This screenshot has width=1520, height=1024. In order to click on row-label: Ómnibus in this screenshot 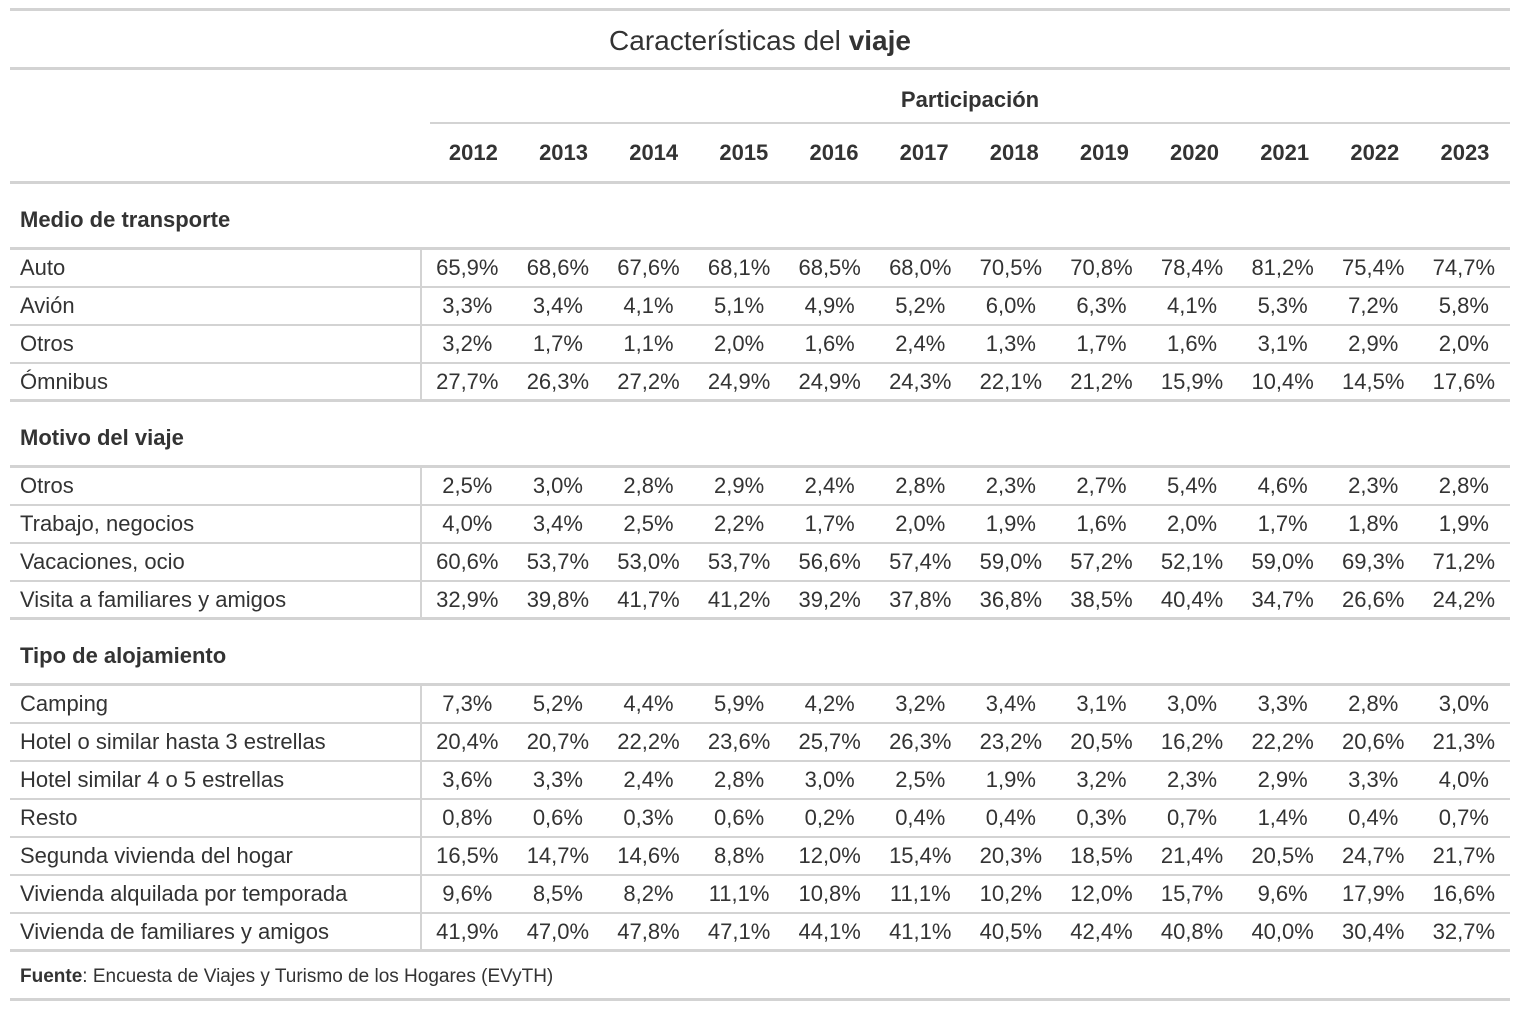, I will do `click(216, 381)`.